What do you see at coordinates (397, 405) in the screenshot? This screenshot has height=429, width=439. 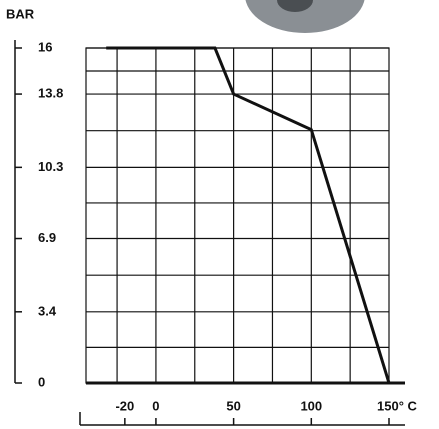 I see `x-tick-label: 150° C` at bounding box center [397, 405].